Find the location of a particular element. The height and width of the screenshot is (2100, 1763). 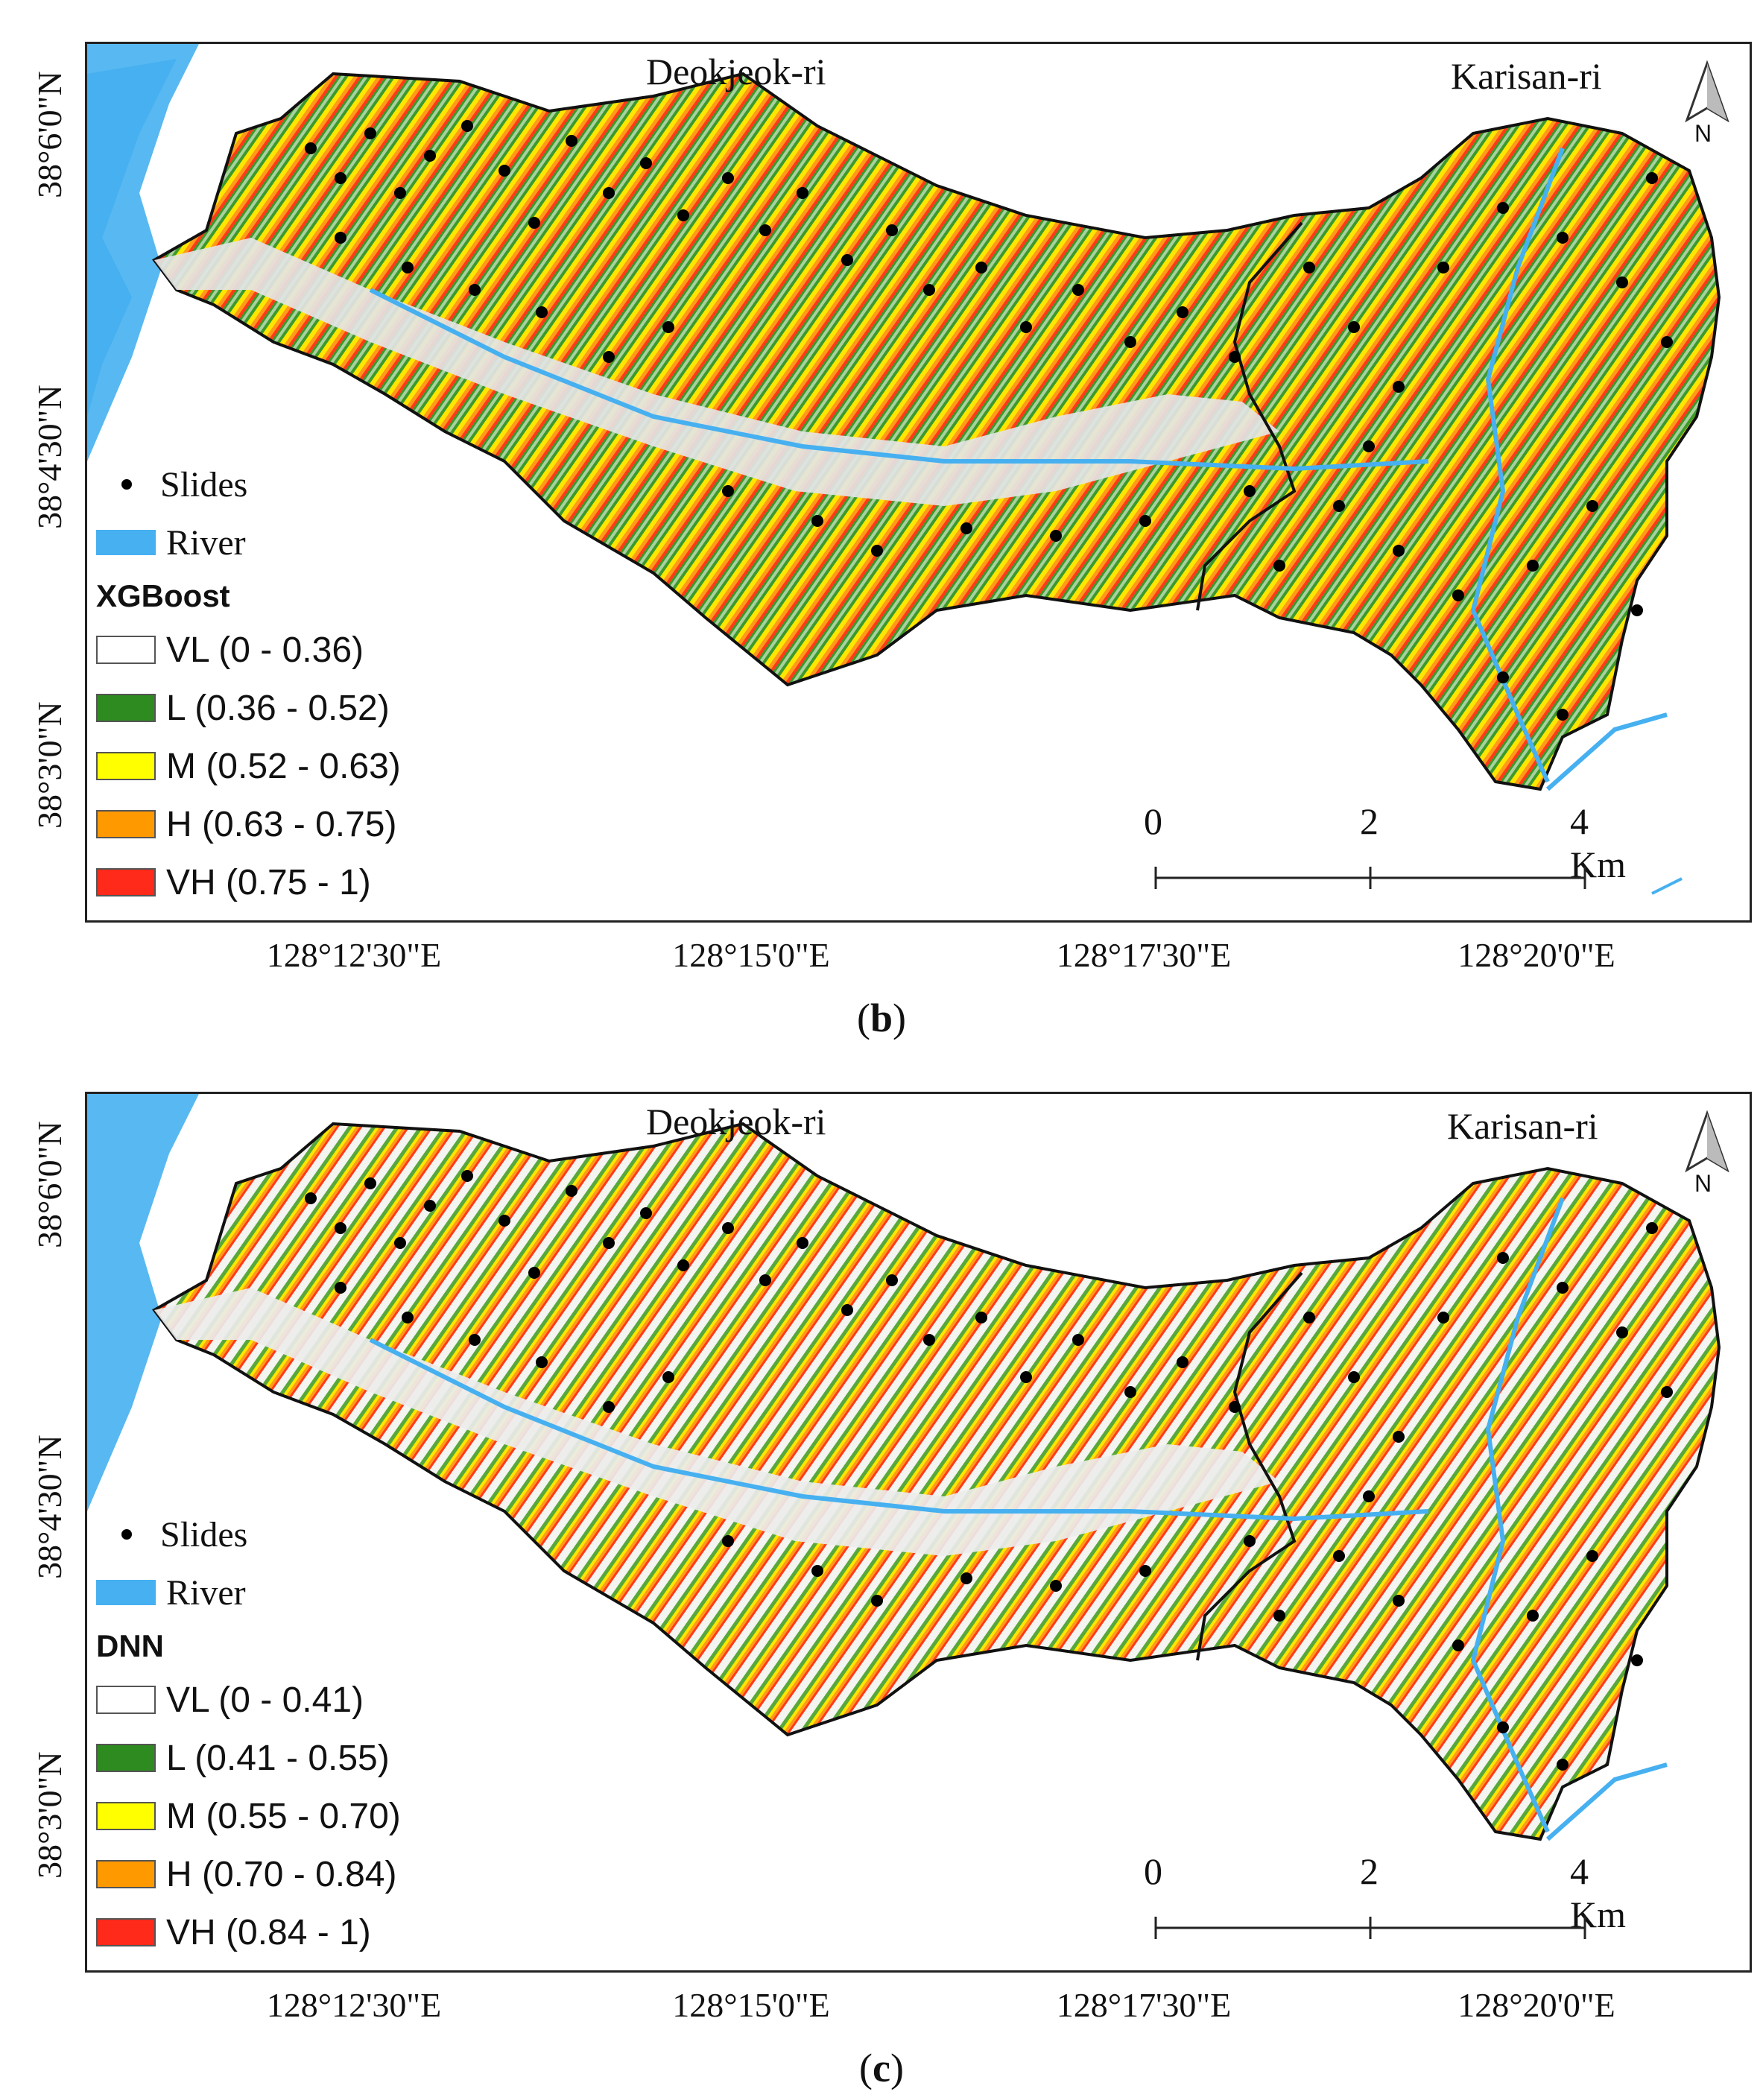

legend-title: XGBoost is located at coordinates (163, 595).